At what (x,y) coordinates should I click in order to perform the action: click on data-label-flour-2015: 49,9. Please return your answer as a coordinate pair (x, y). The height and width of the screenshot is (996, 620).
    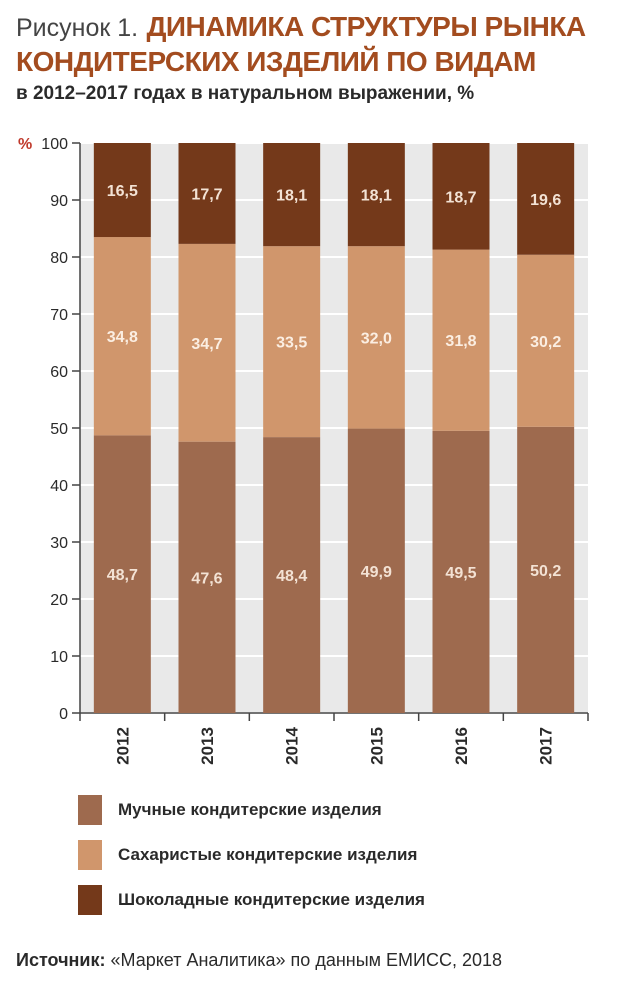
    Looking at the image, I should click on (376, 572).